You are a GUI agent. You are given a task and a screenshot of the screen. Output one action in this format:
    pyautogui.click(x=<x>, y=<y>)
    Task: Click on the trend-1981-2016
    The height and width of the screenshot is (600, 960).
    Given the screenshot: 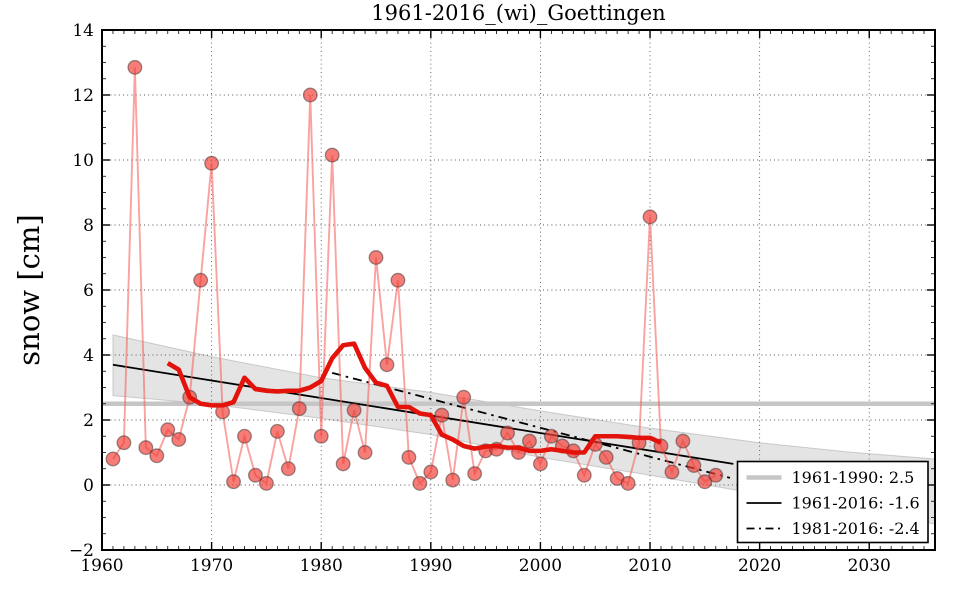 What is the action you would take?
    pyautogui.click(x=531, y=425)
    